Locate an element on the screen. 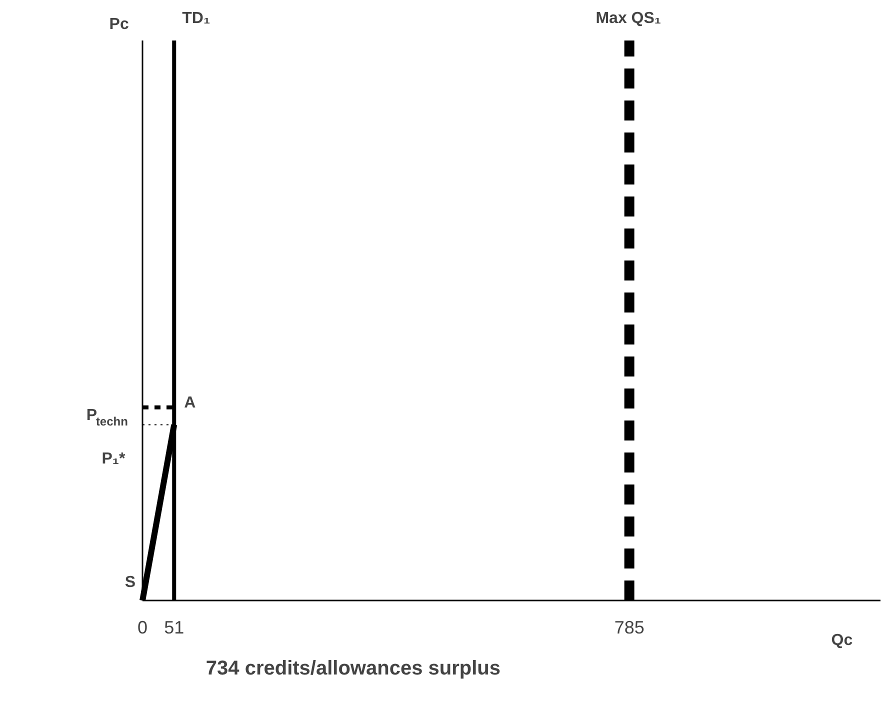 This screenshot has height=710, width=889. annotation: A is located at coordinates (190, 403).